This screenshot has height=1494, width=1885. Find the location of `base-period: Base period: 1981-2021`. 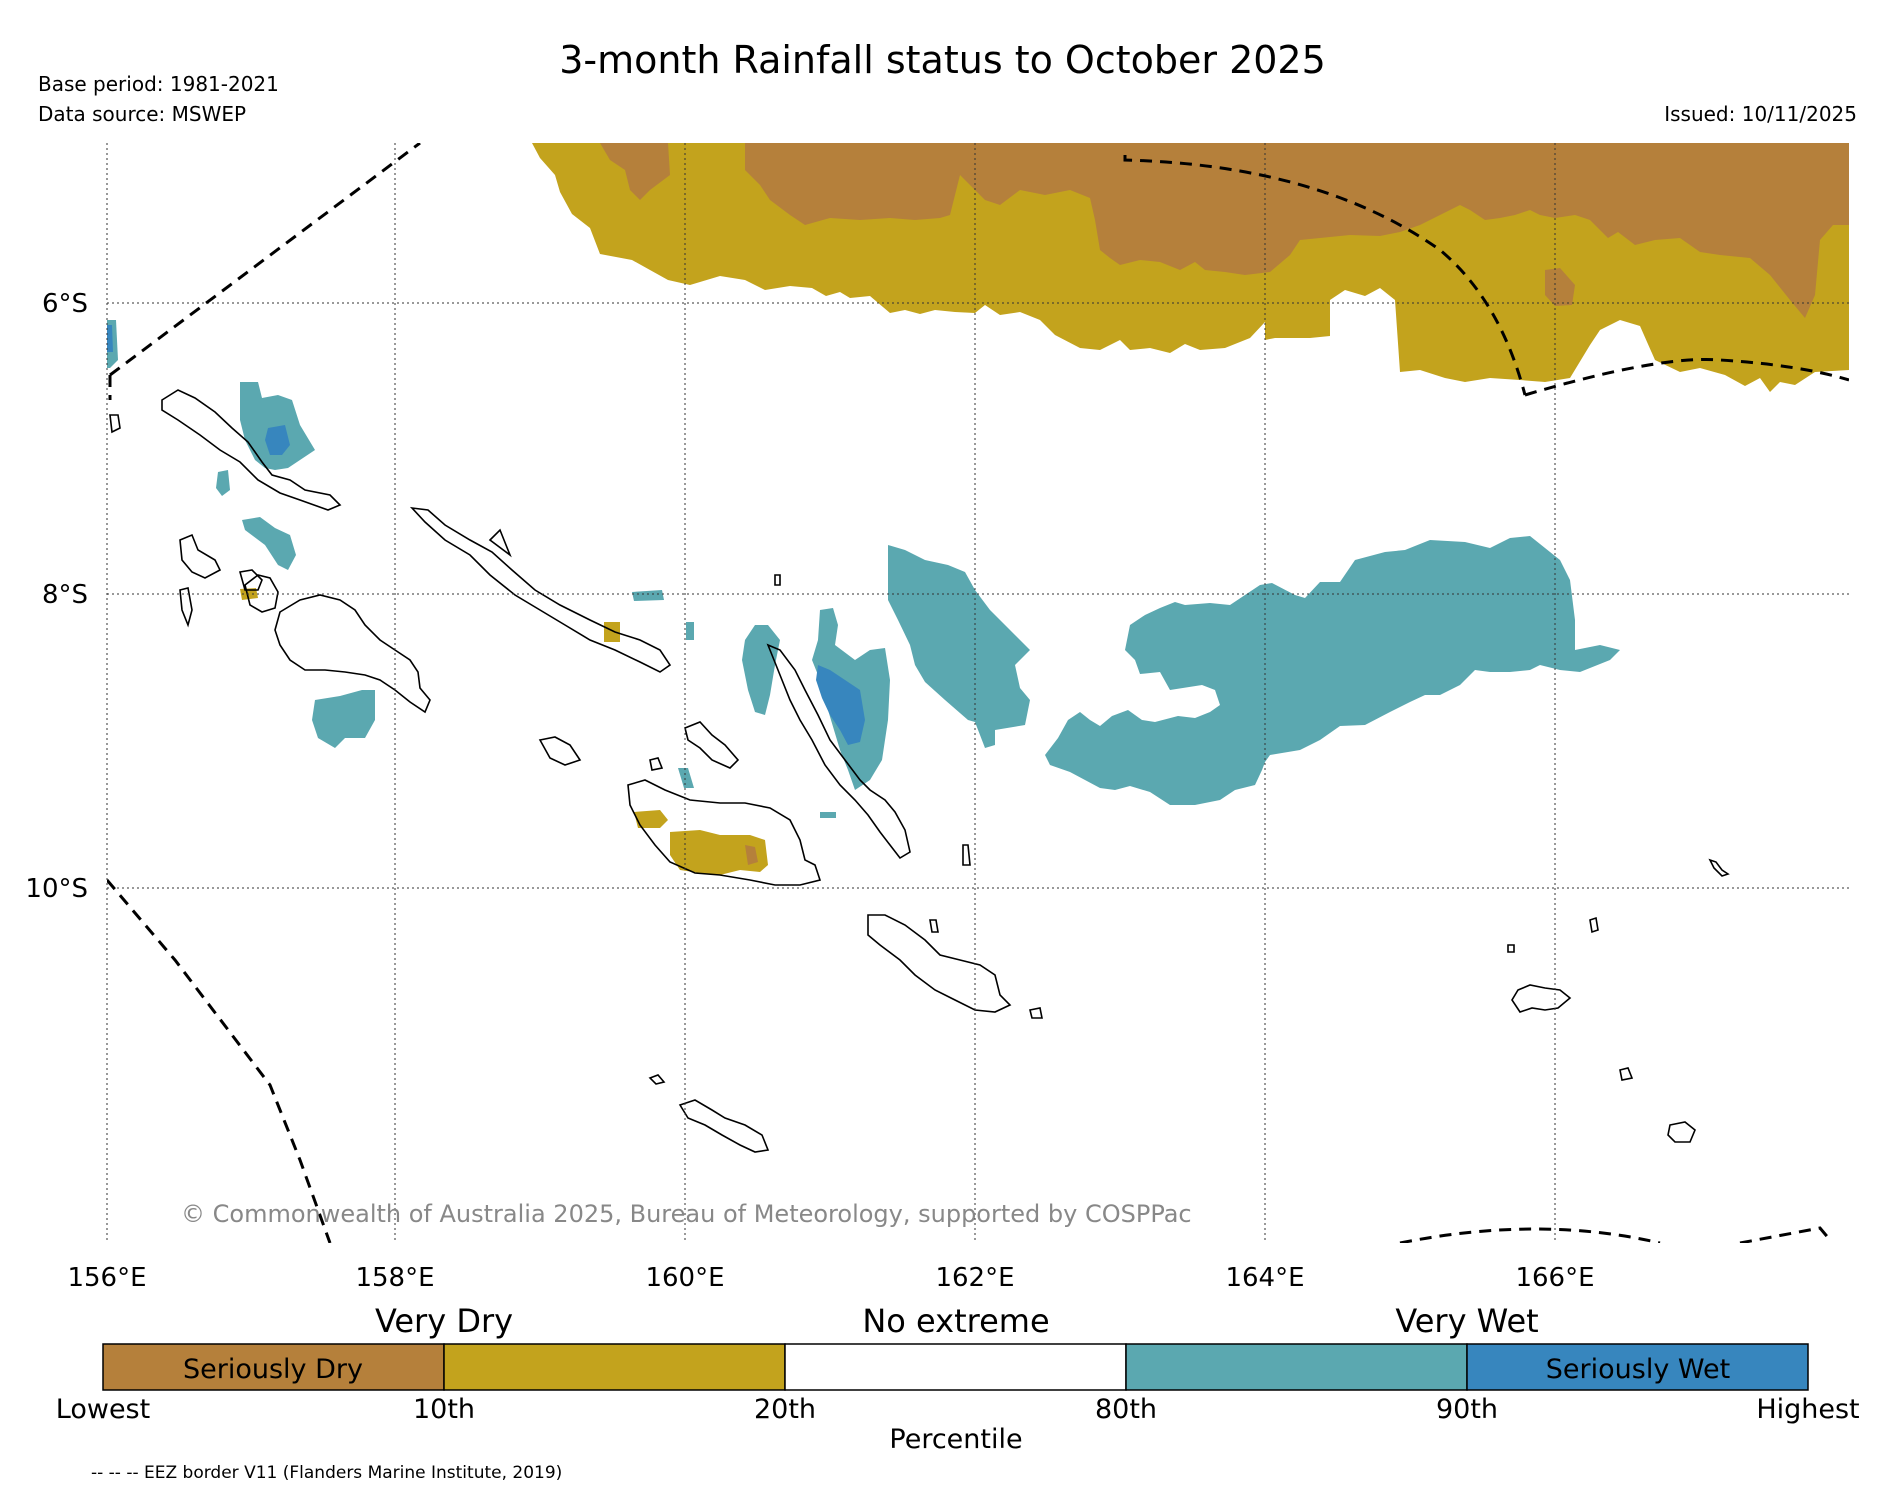

base-period: Base period: 1981-2021 is located at coordinates (158, 84).